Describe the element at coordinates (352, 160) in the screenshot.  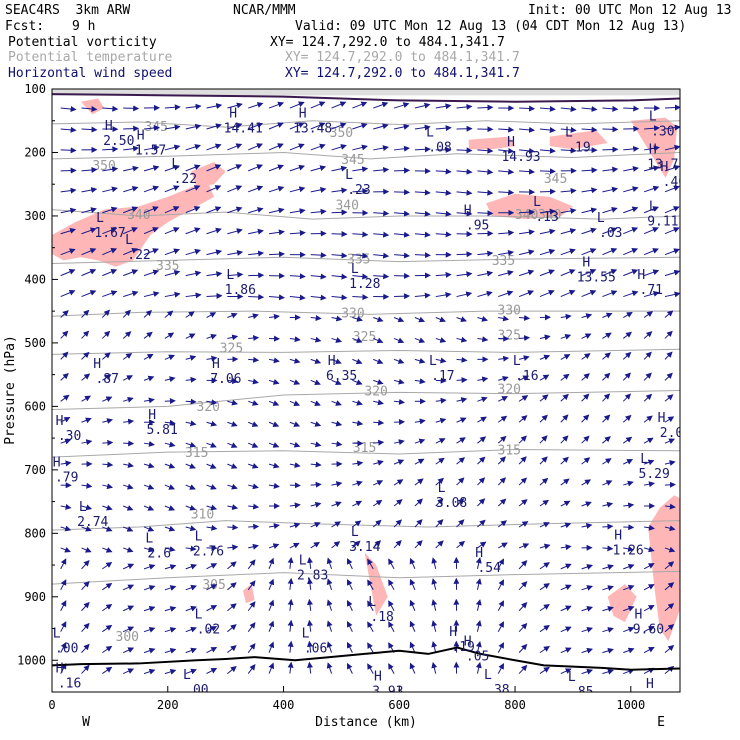
I see `isentrope-label: 345` at that location.